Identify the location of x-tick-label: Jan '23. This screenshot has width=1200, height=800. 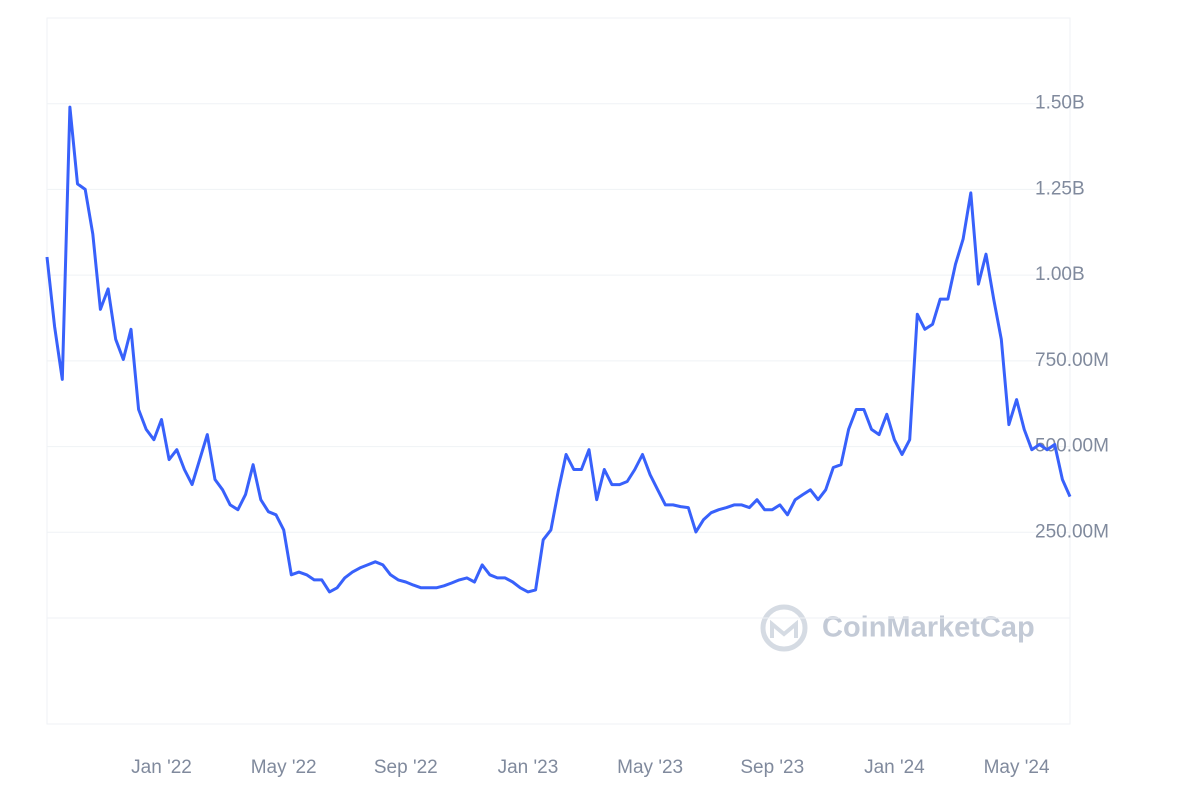
(528, 767).